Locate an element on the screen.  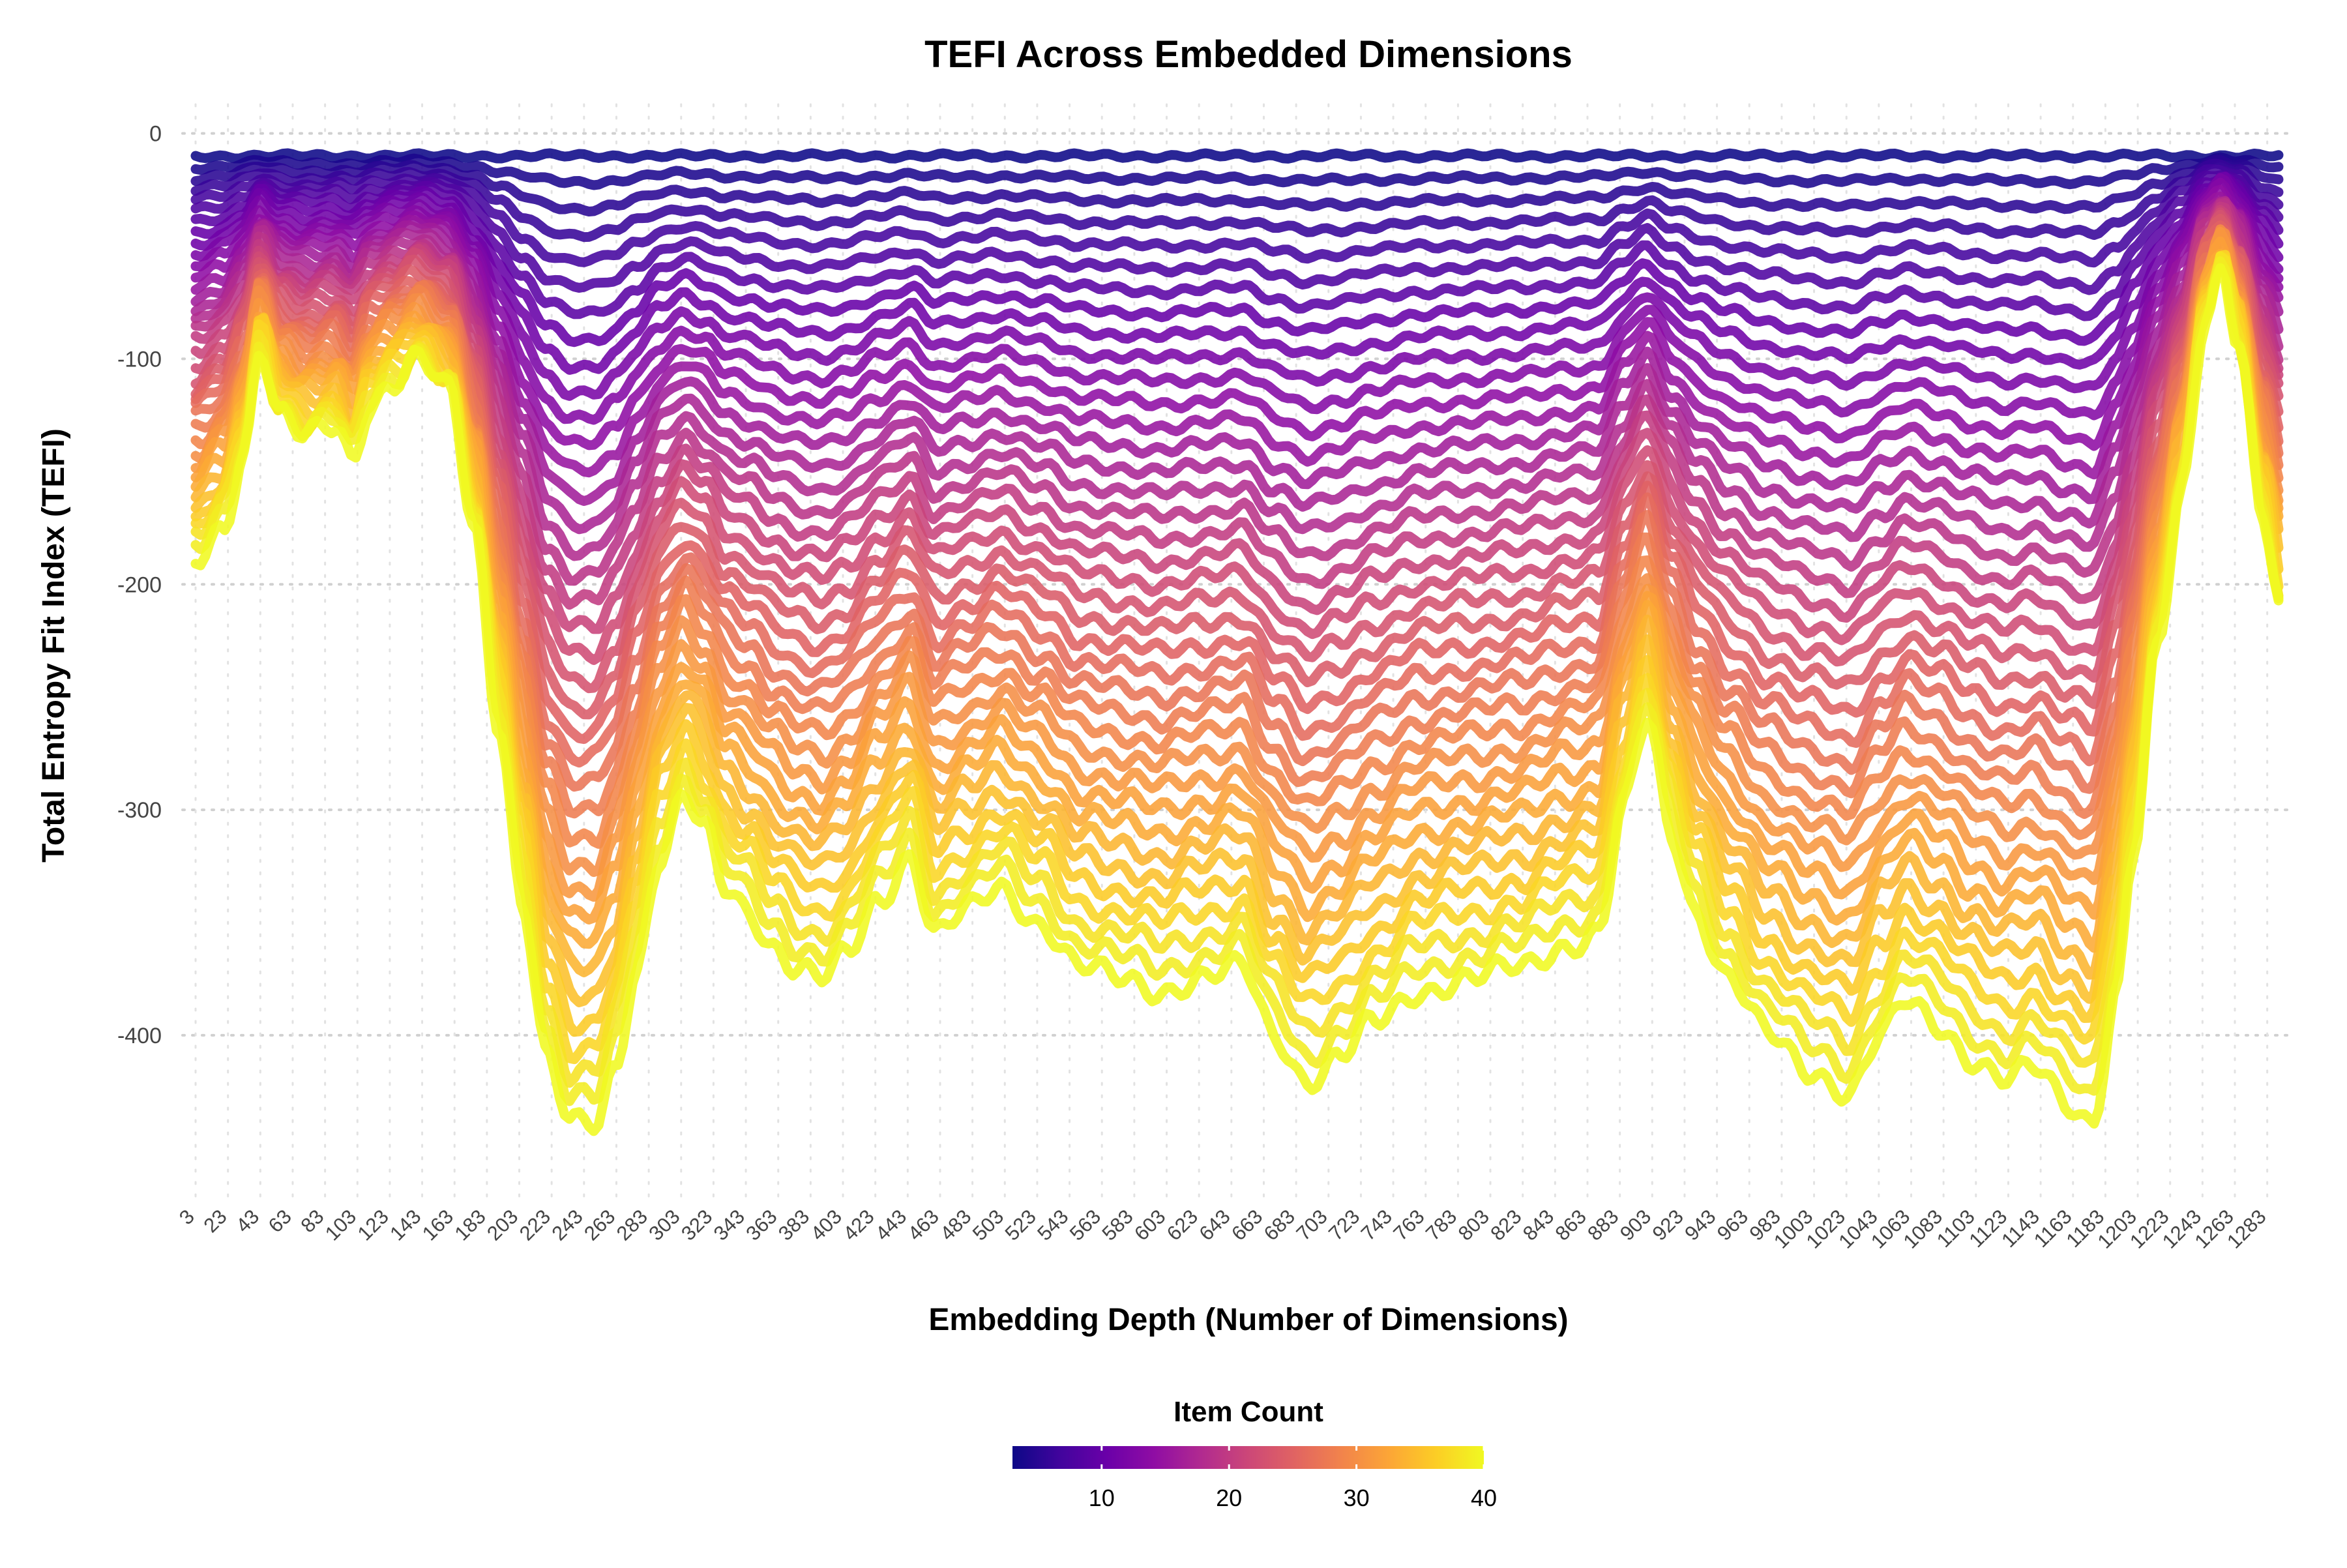
x-tick-label: 243 is located at coordinates (567, 1225).